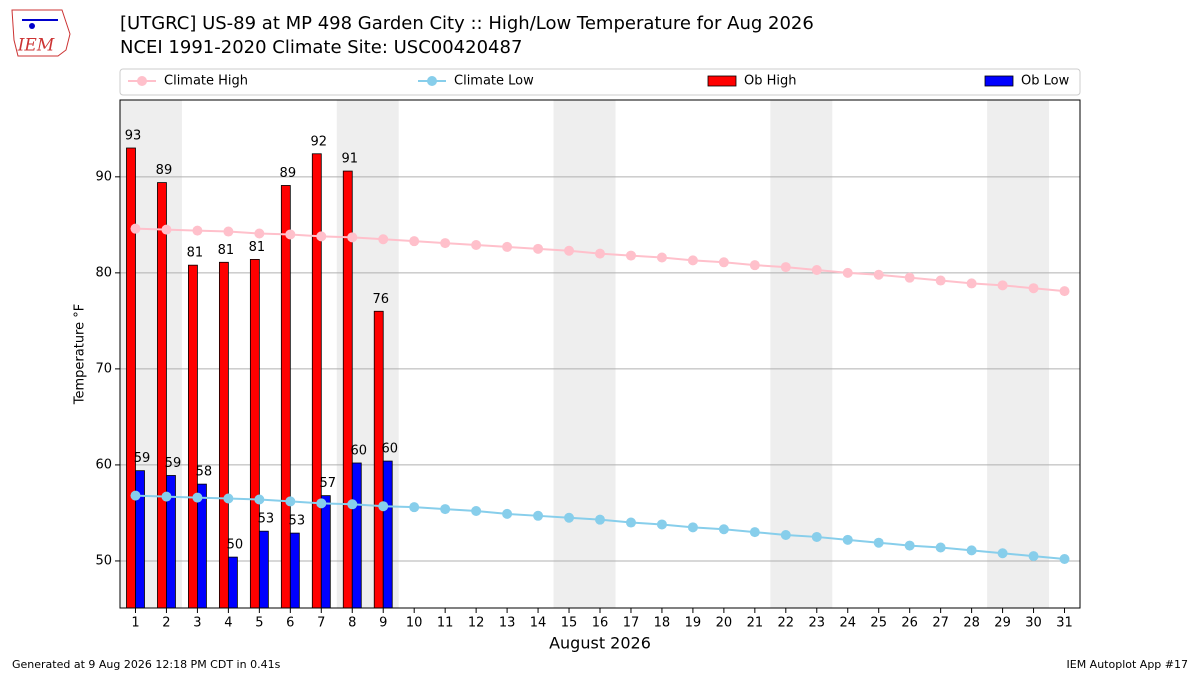 The image size is (1200, 675). Describe the element at coordinates (600, 623) in the screenshot. I see `x-tick-label: 16` at that location.